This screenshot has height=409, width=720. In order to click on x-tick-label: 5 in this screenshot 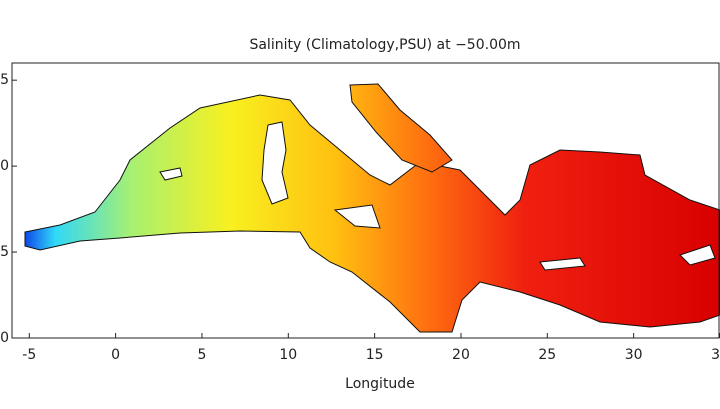, I will do `click(201, 355)`.